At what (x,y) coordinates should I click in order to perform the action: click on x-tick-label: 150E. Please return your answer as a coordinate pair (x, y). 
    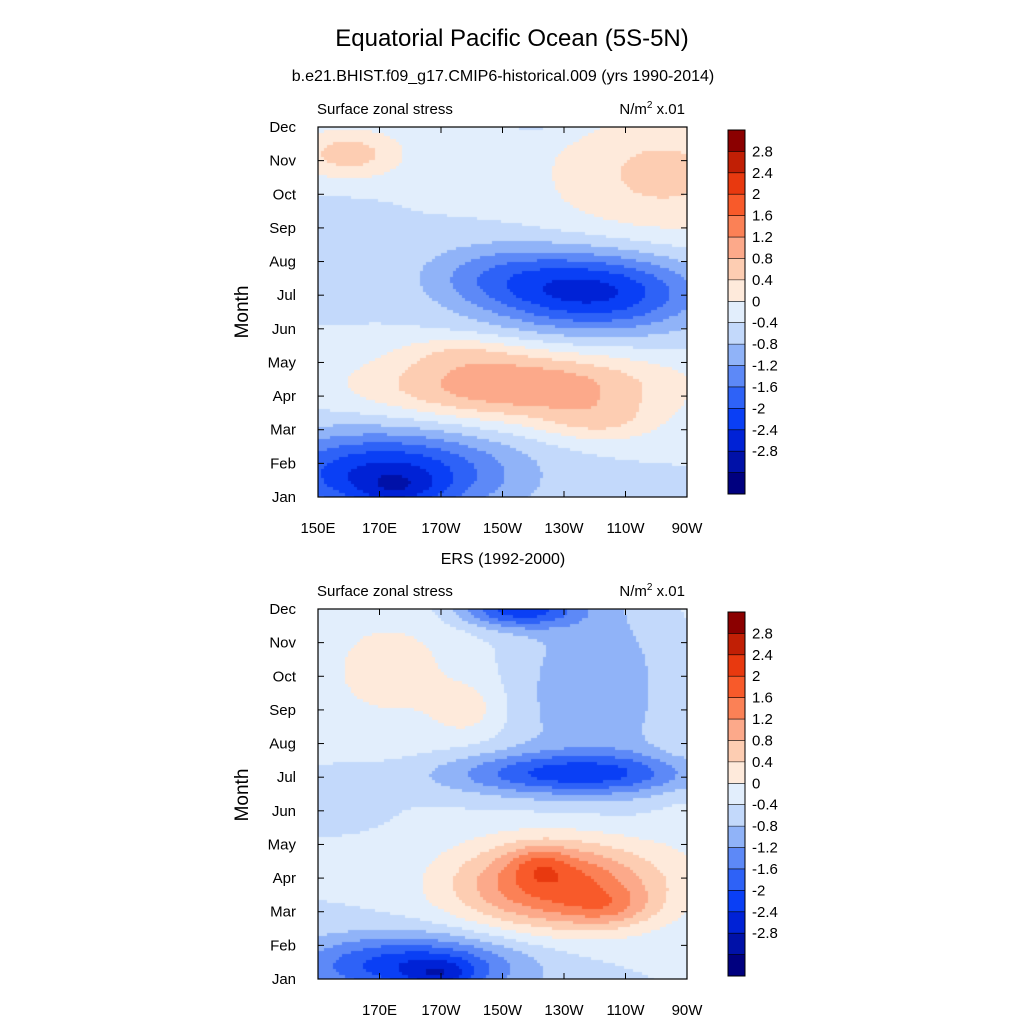
    Looking at the image, I should click on (317, 528).